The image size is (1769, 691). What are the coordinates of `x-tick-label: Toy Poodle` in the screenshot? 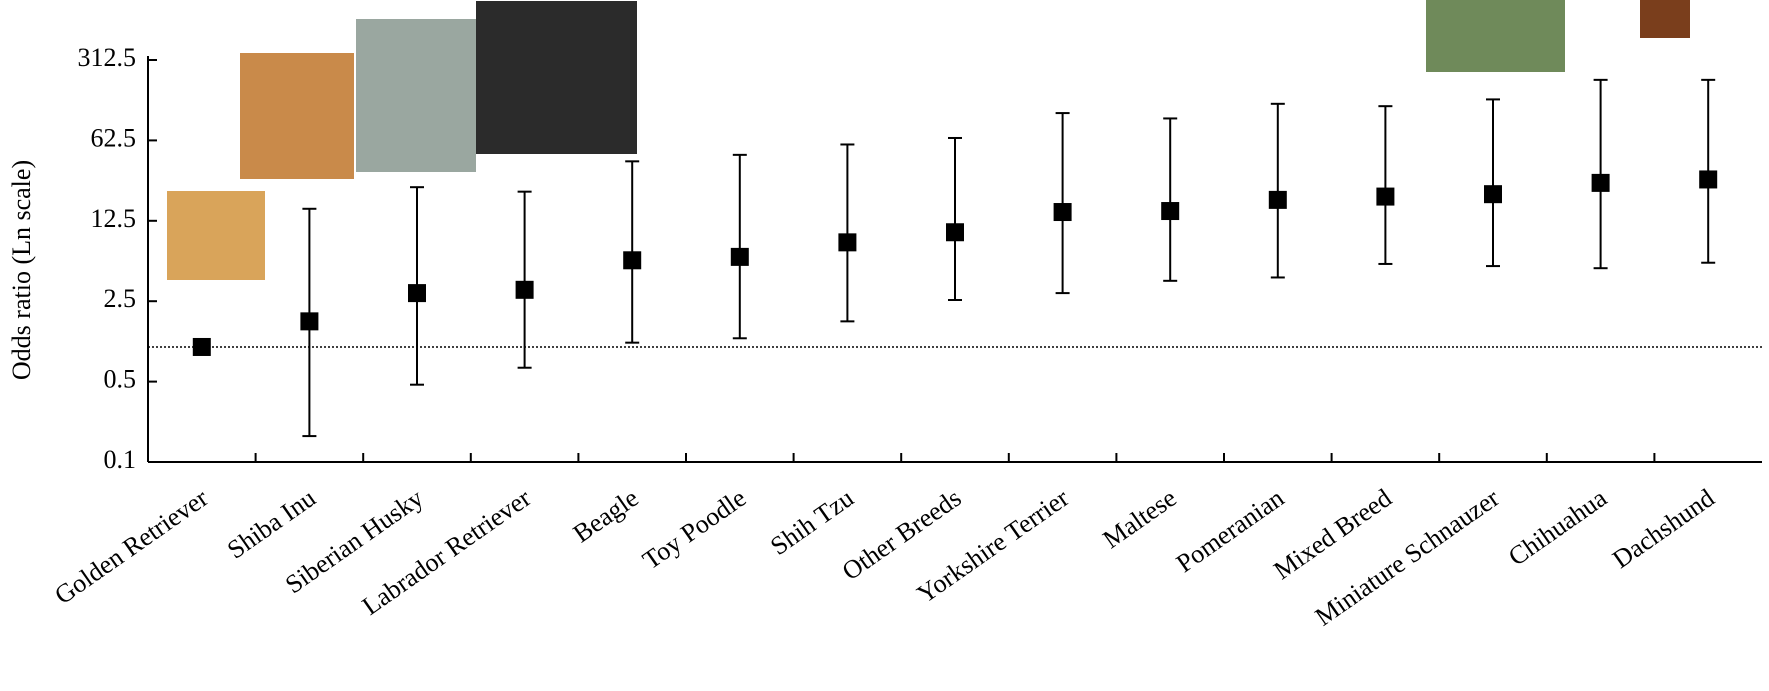 It's located at (694, 529).